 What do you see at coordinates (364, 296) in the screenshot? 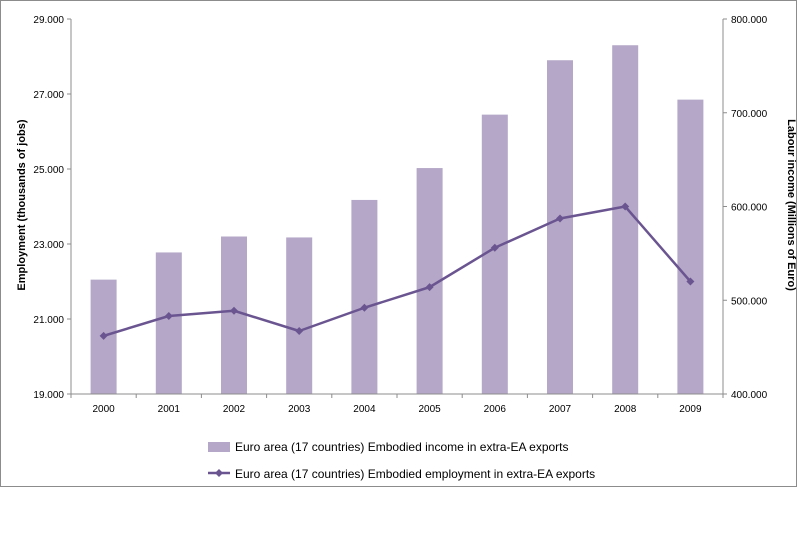
I see `bar-2004` at bounding box center [364, 296].